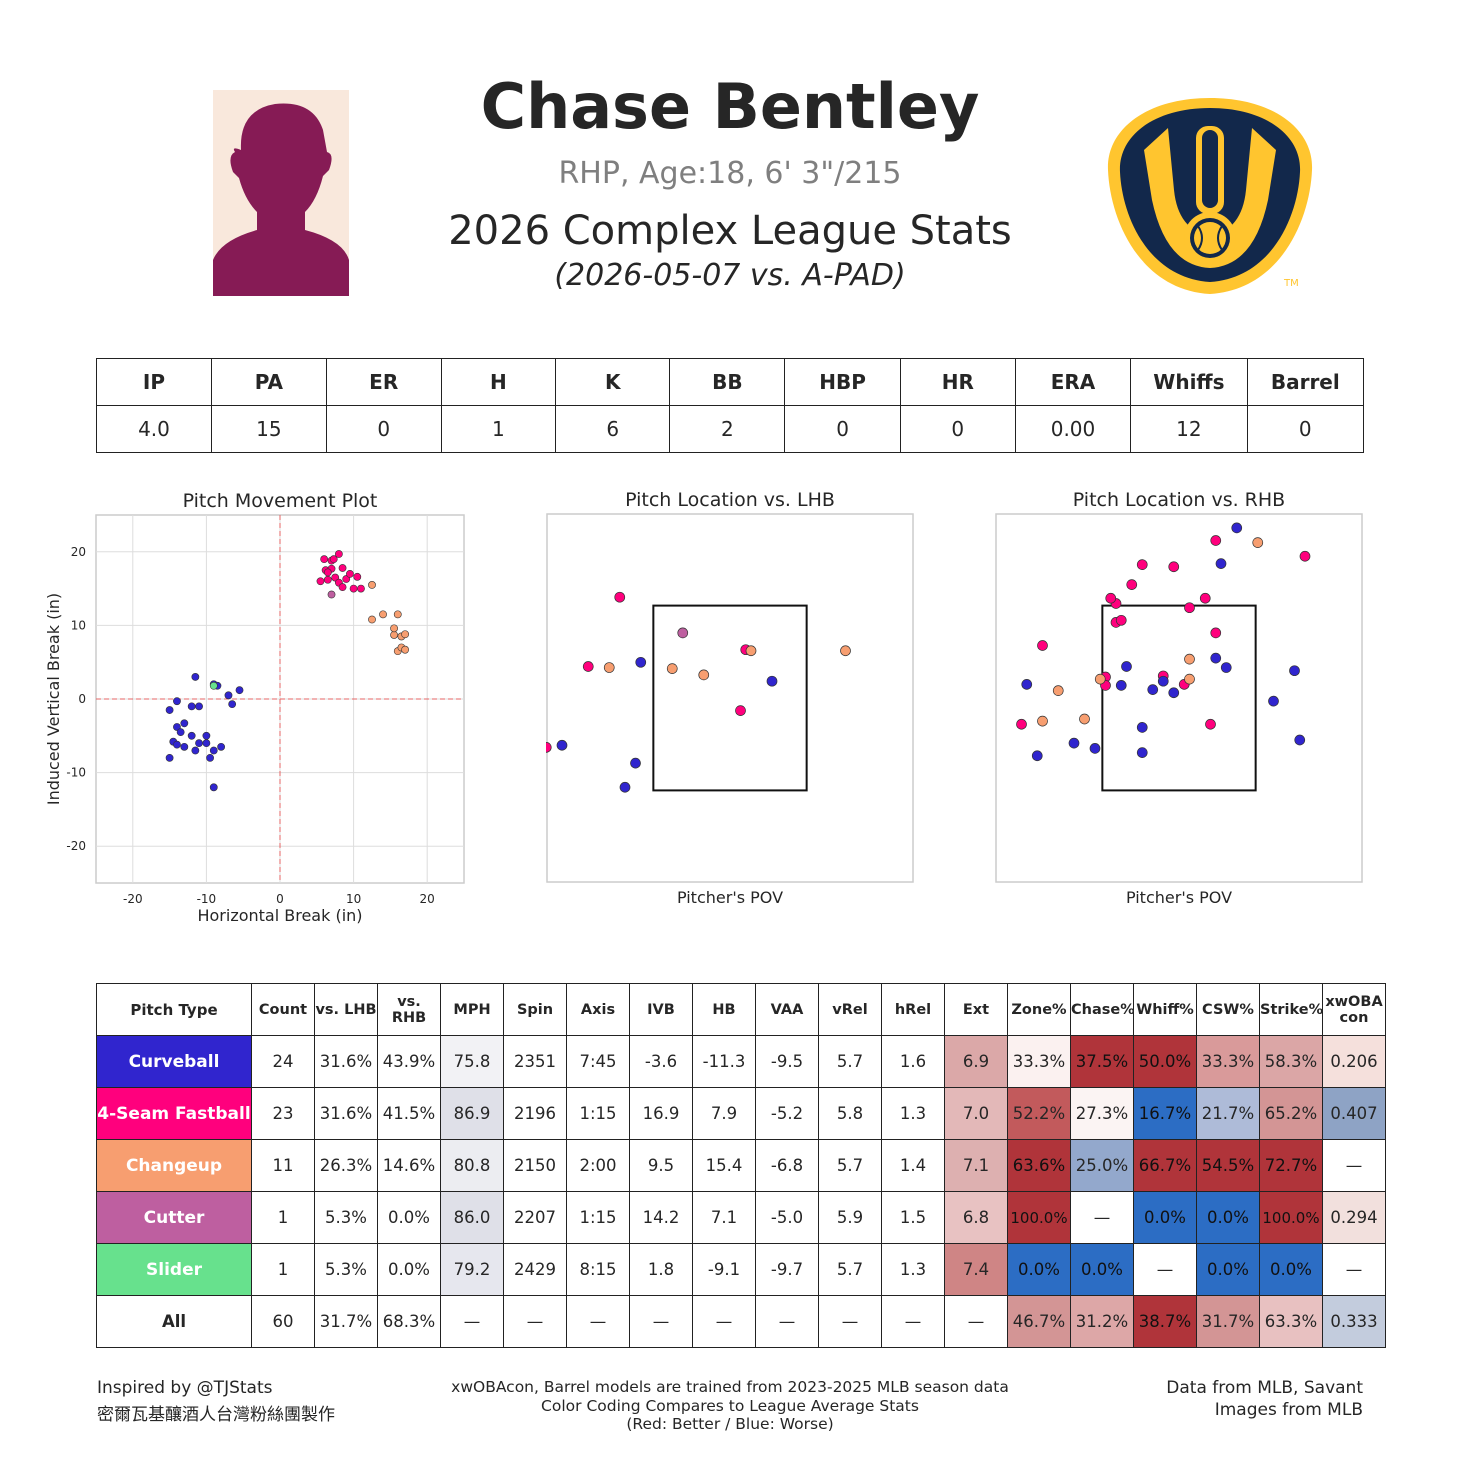 Image resolution: width=1460 pixels, height=1460 pixels. Describe the element at coordinates (1073, 382) in the screenshot. I see `stat-header-era: ERA` at that location.